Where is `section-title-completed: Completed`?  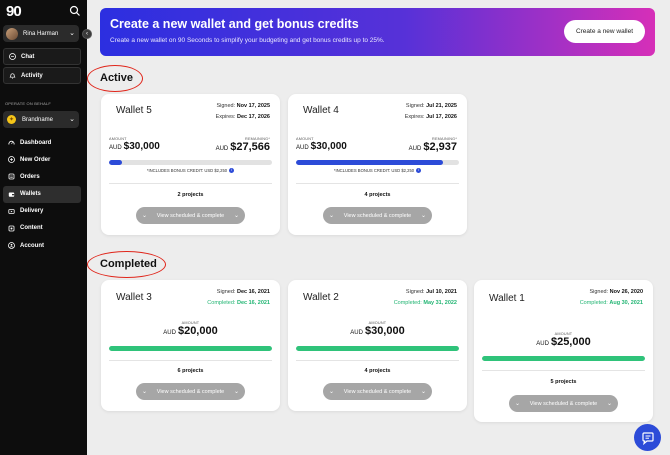
section-title-completed: Completed is located at coordinates (128, 264).